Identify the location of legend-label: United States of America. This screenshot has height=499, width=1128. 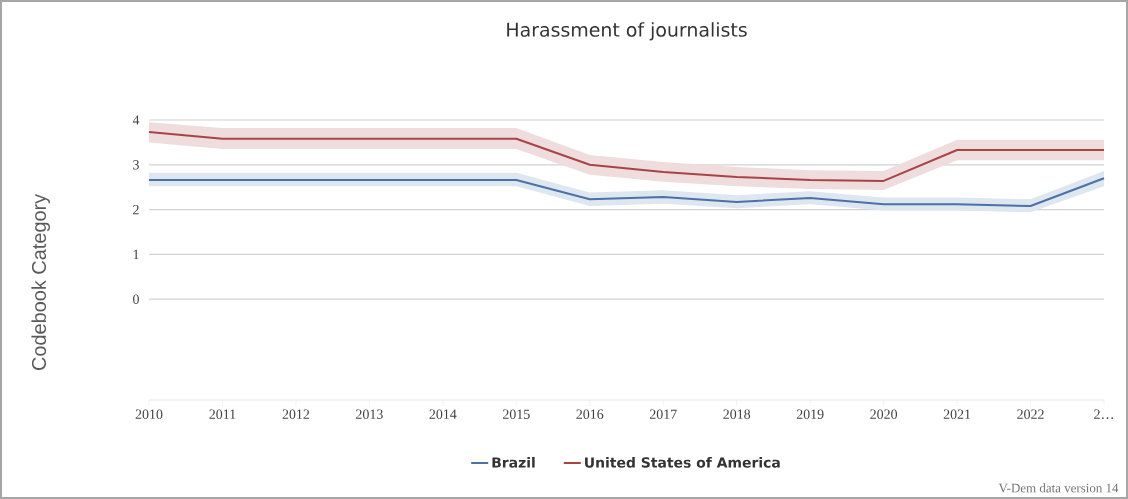
(682, 462).